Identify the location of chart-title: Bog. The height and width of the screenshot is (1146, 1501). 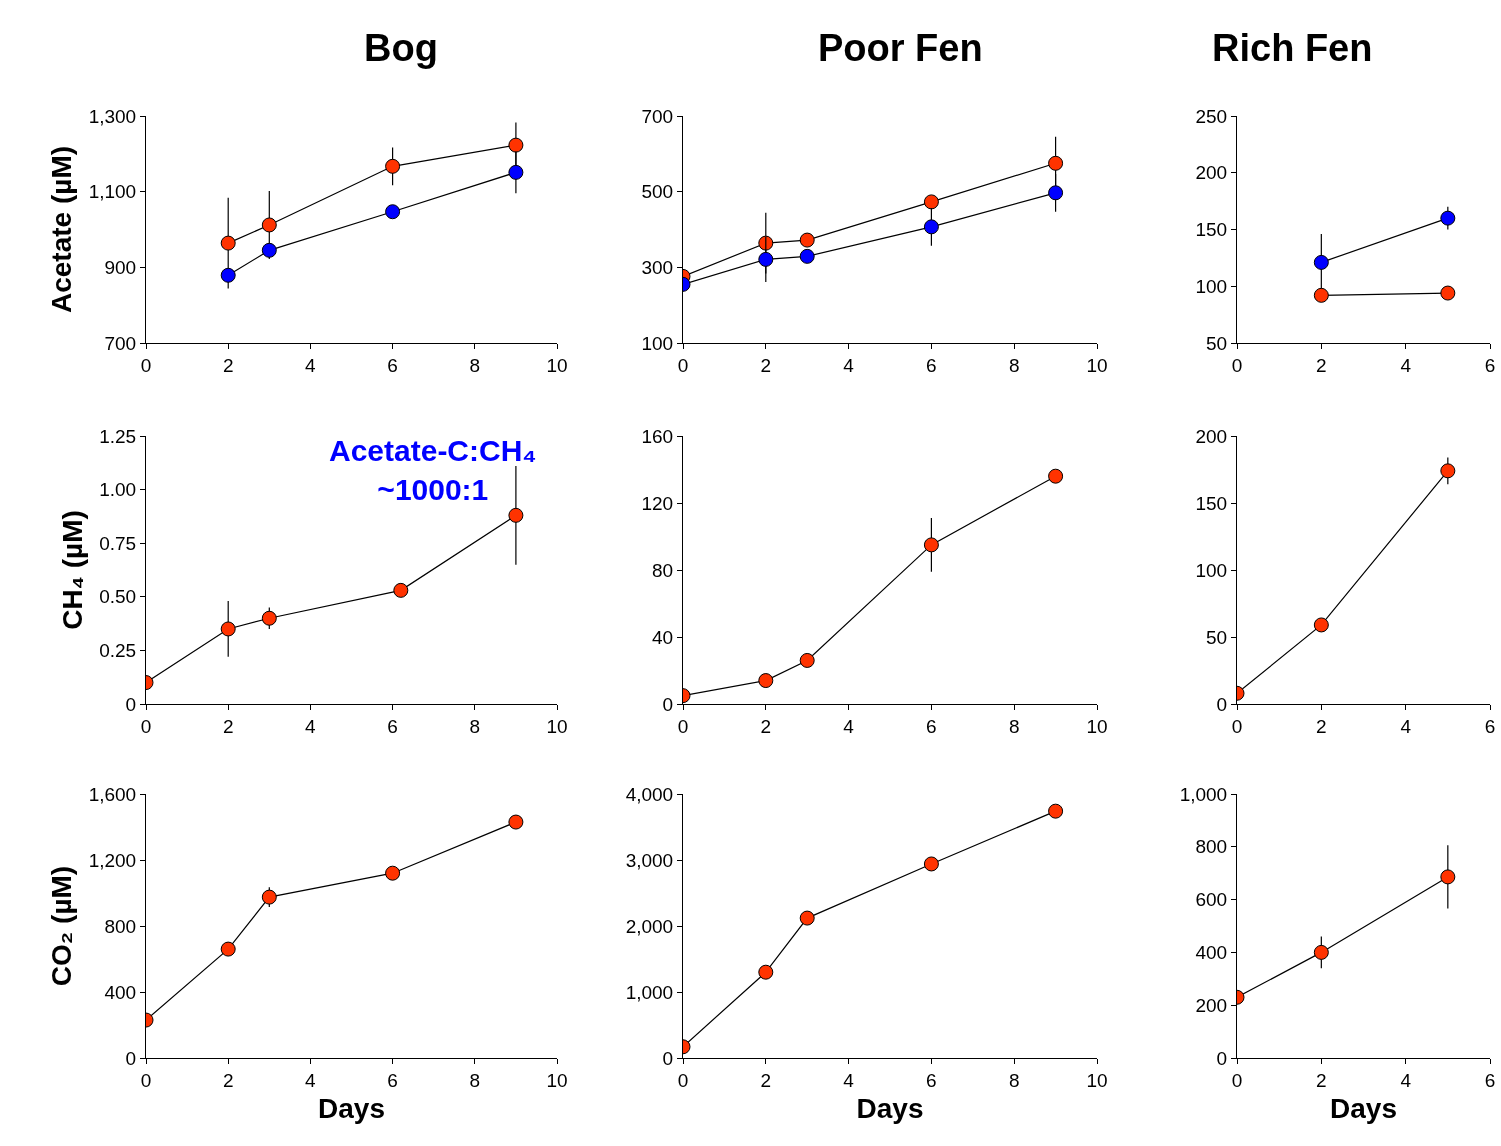
(401, 48).